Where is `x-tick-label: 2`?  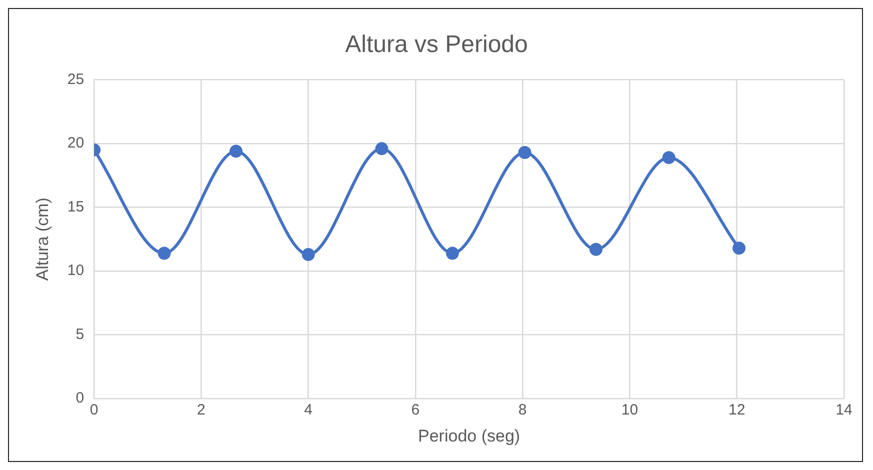 x-tick-label: 2 is located at coordinates (201, 410).